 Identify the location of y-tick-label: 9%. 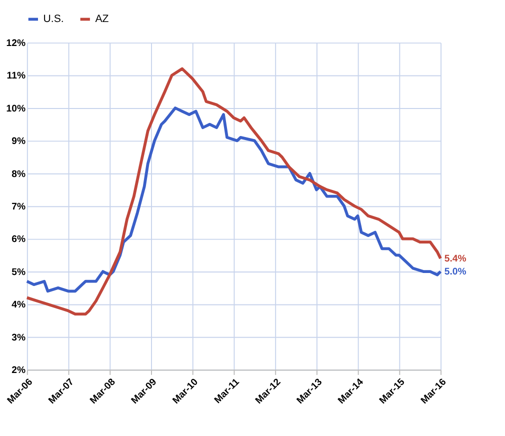
(19, 142).